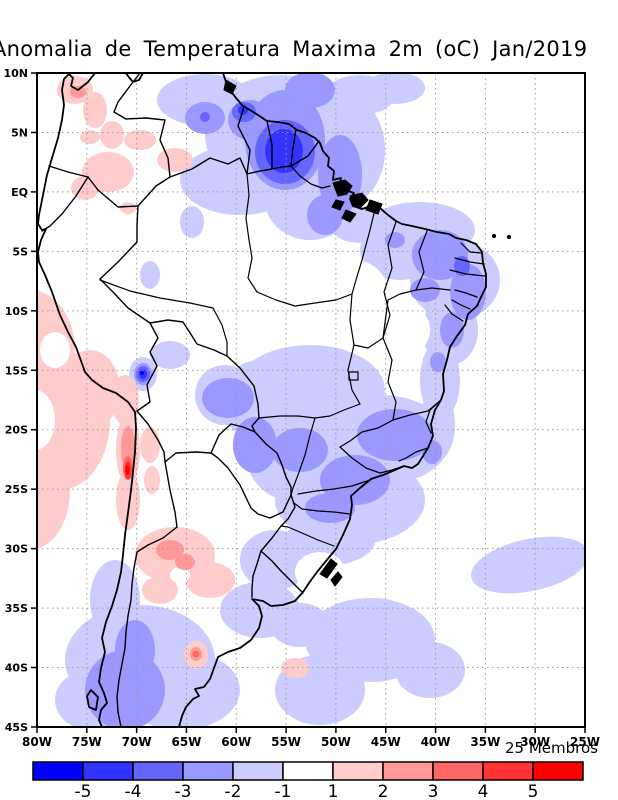 This screenshot has width=618, height=800. What do you see at coordinates (16, 727) in the screenshot?
I see `lat-tick-label: 45S` at bounding box center [16, 727].